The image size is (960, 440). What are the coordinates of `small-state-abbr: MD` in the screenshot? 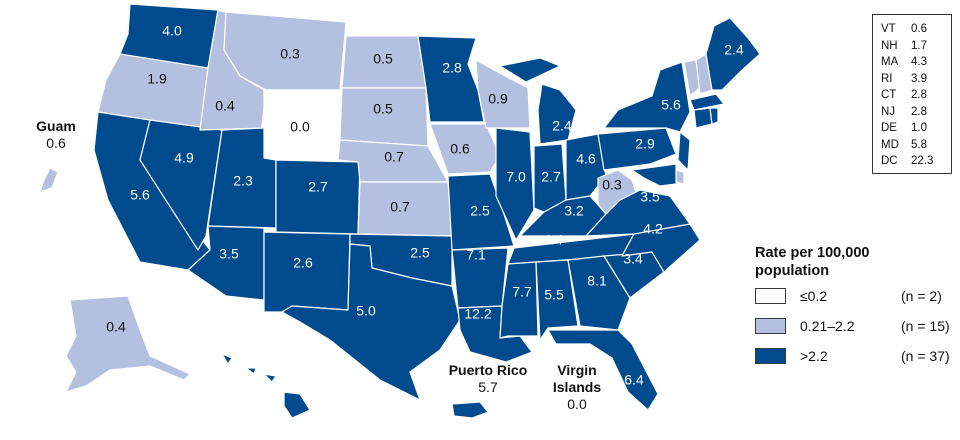 It's located at (890, 144).